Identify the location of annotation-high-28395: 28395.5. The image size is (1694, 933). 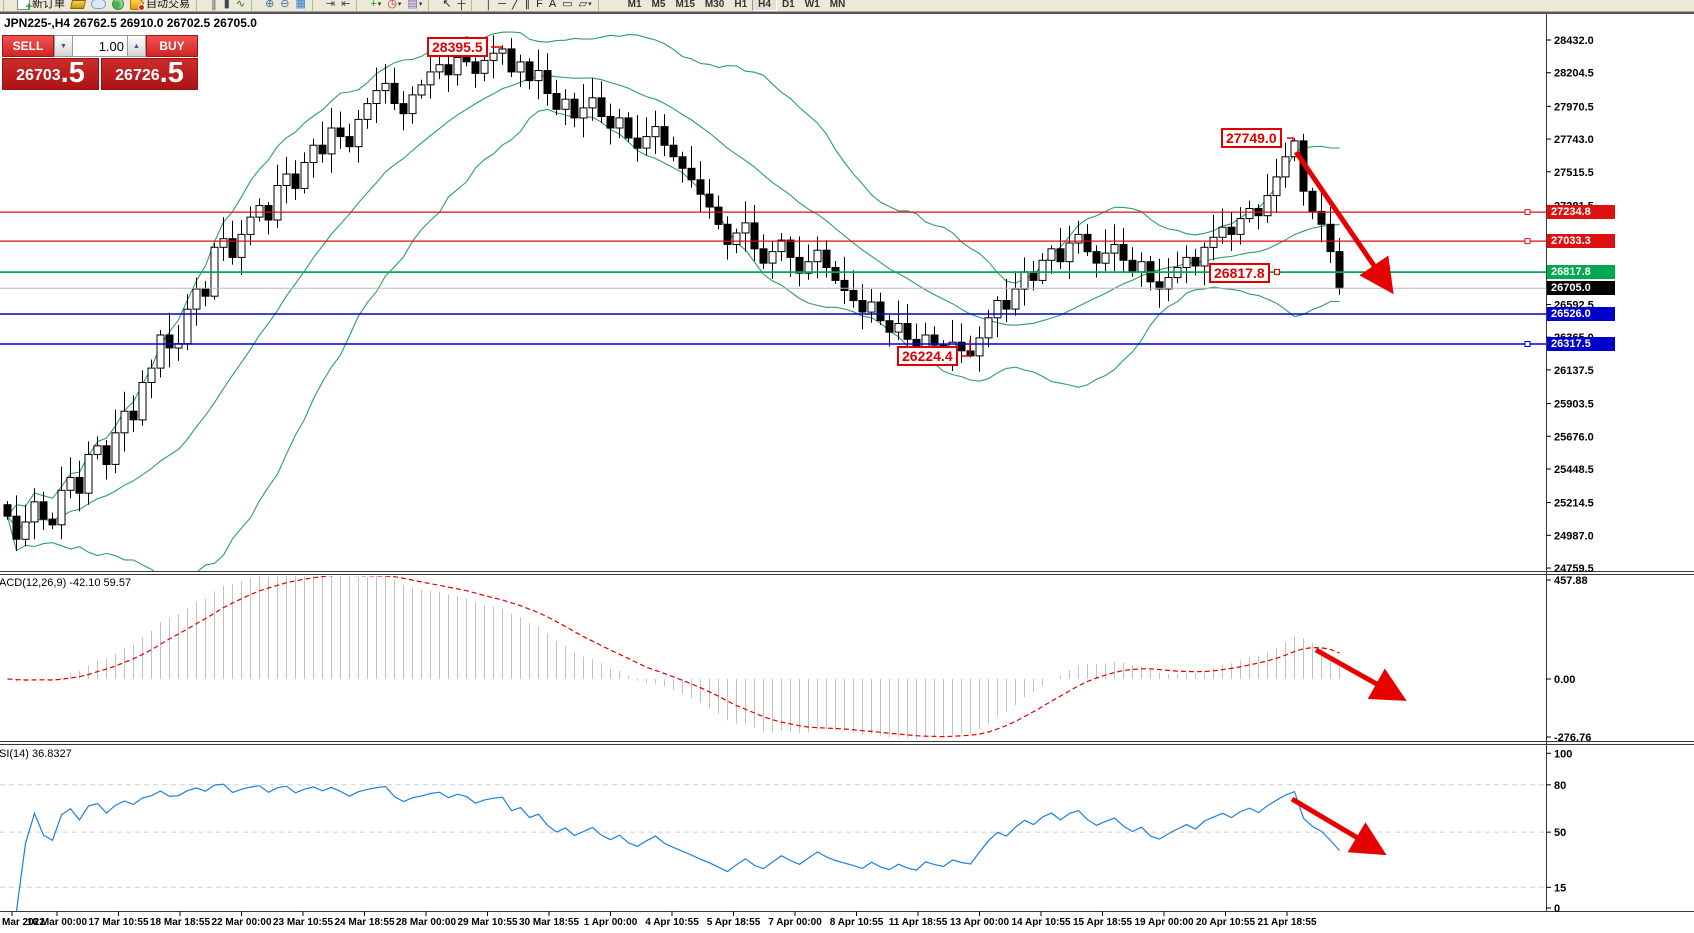
(457, 47).